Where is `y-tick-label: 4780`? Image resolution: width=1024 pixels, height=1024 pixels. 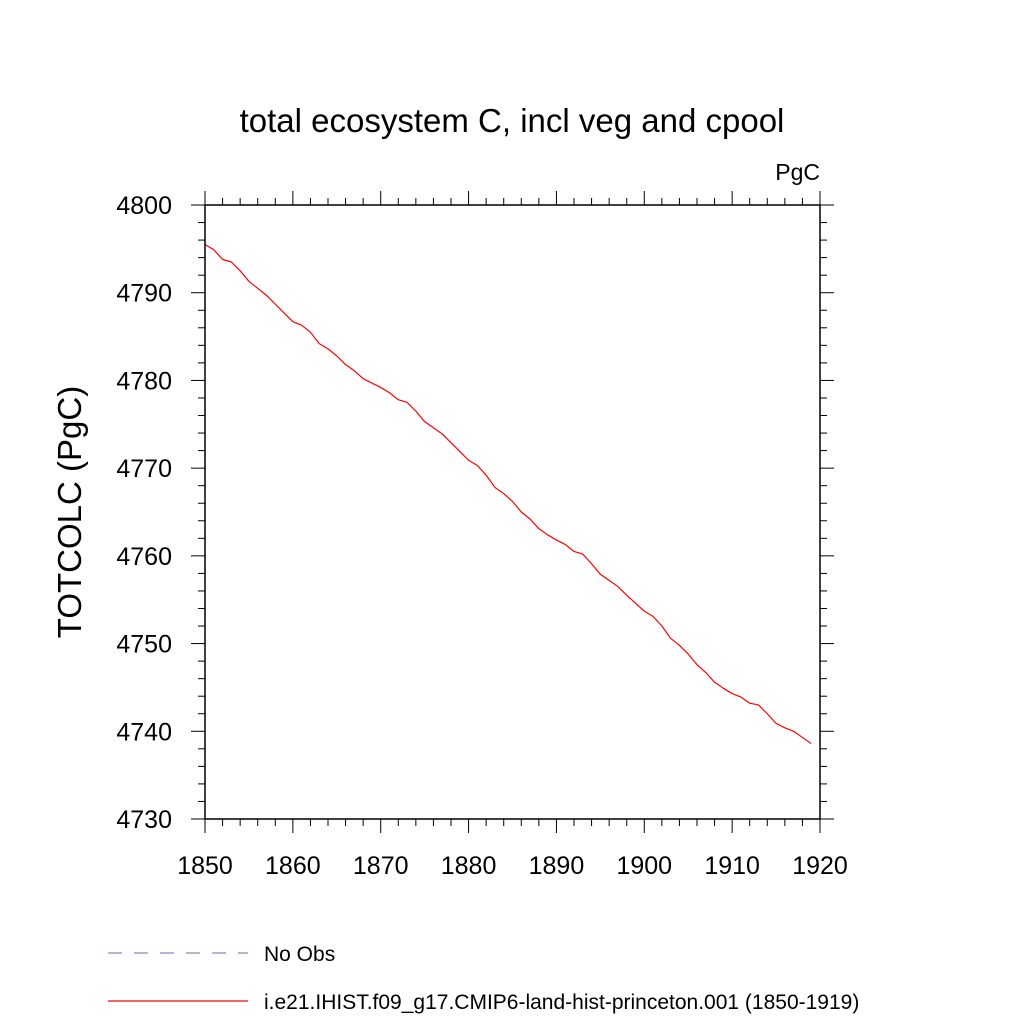 y-tick-label: 4780 is located at coordinates (144, 381).